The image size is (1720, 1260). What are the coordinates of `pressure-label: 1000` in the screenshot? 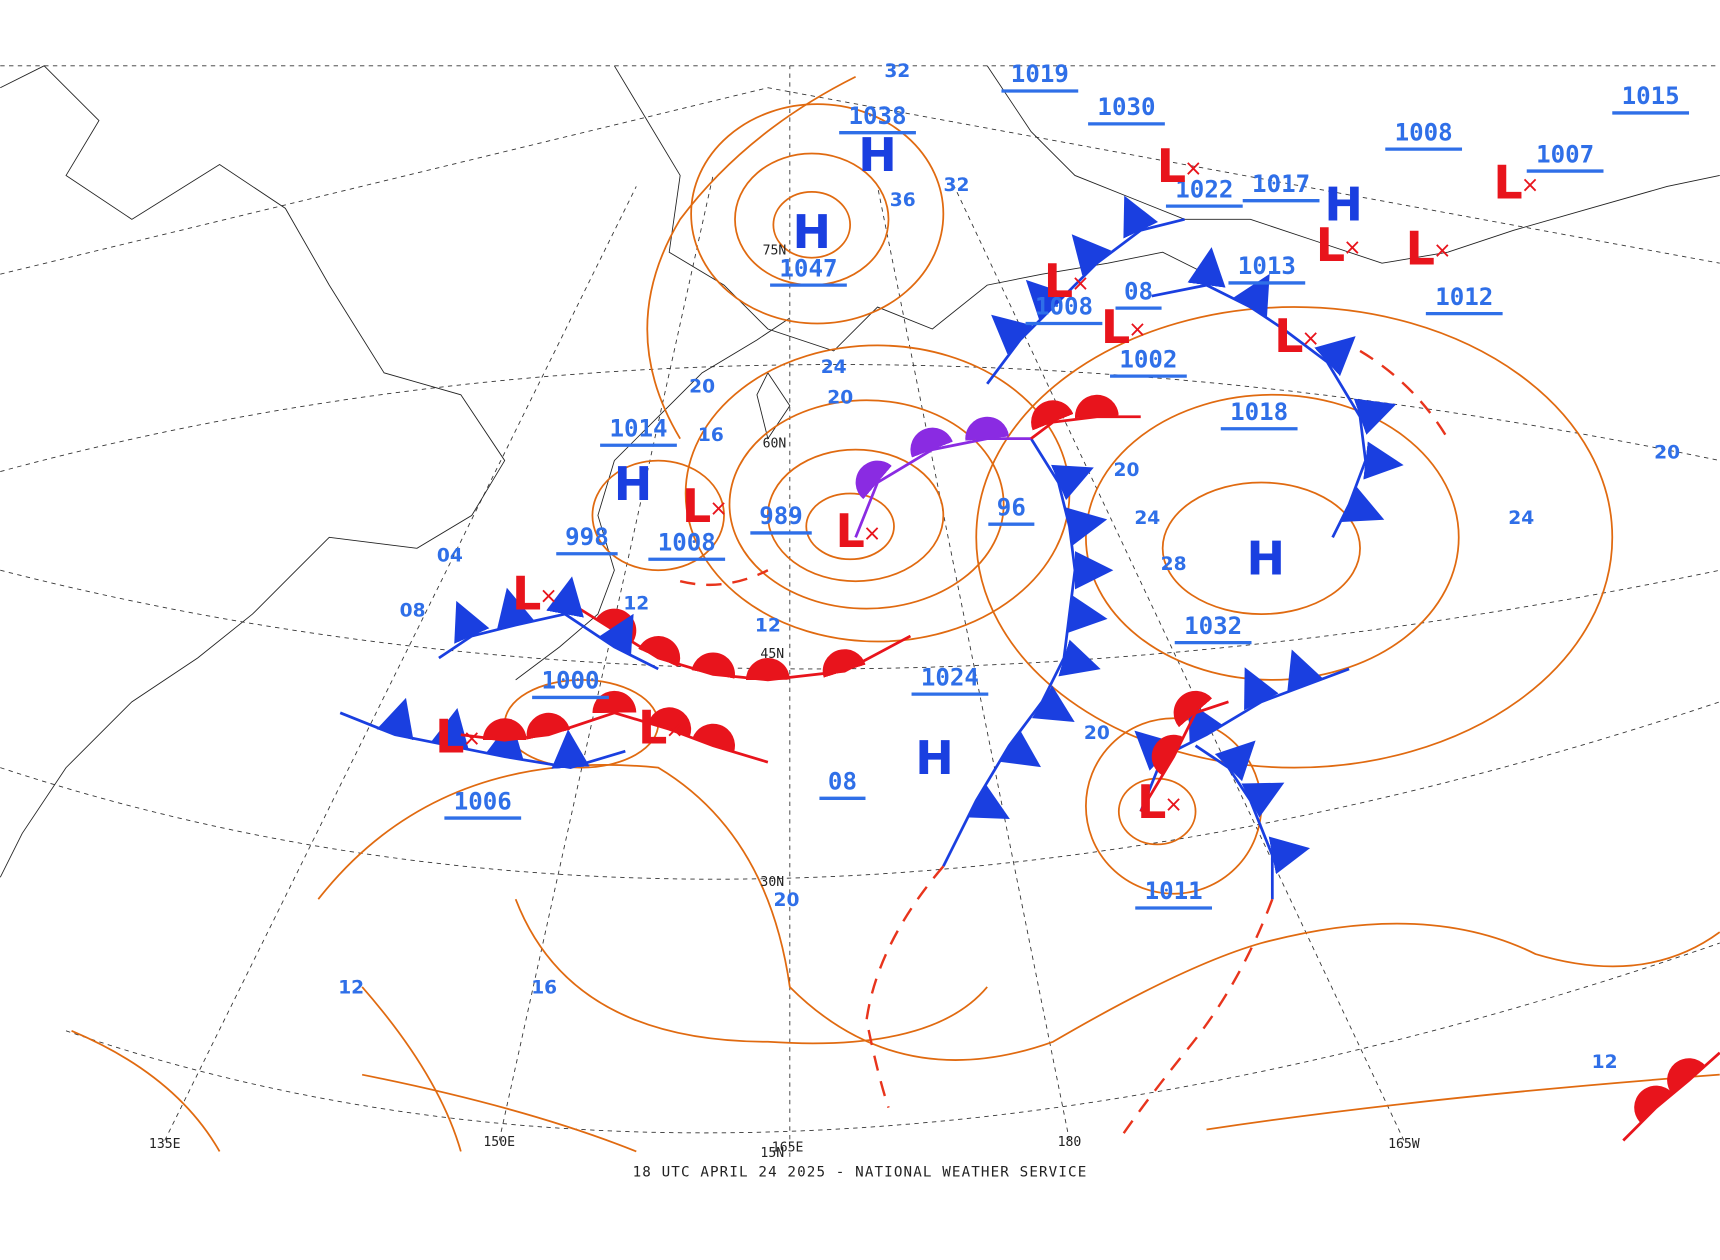 It's located at (570, 681).